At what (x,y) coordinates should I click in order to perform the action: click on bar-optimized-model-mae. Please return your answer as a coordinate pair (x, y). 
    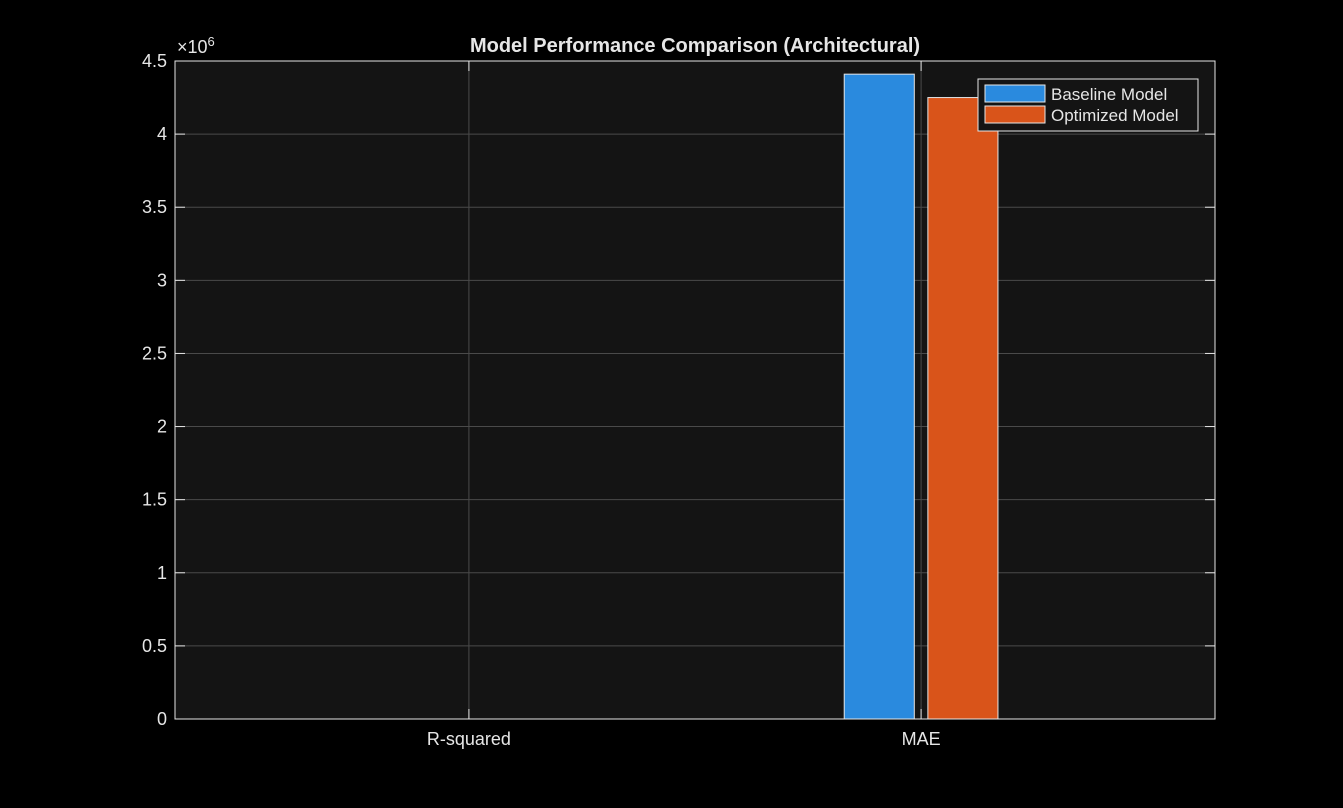
    Looking at the image, I should click on (963, 408).